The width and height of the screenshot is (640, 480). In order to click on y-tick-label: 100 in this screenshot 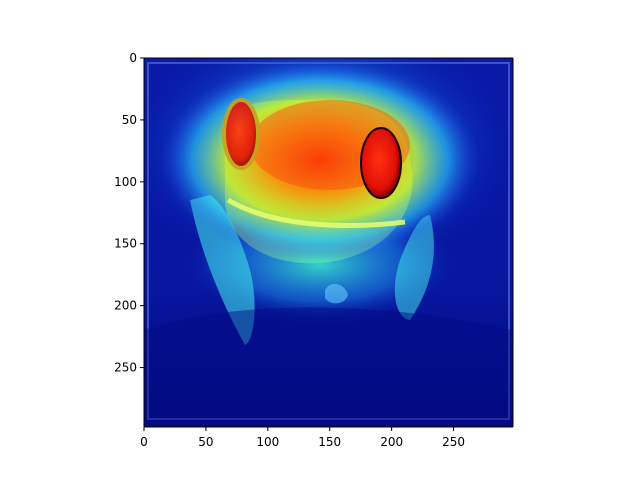, I will do `click(125, 182)`.